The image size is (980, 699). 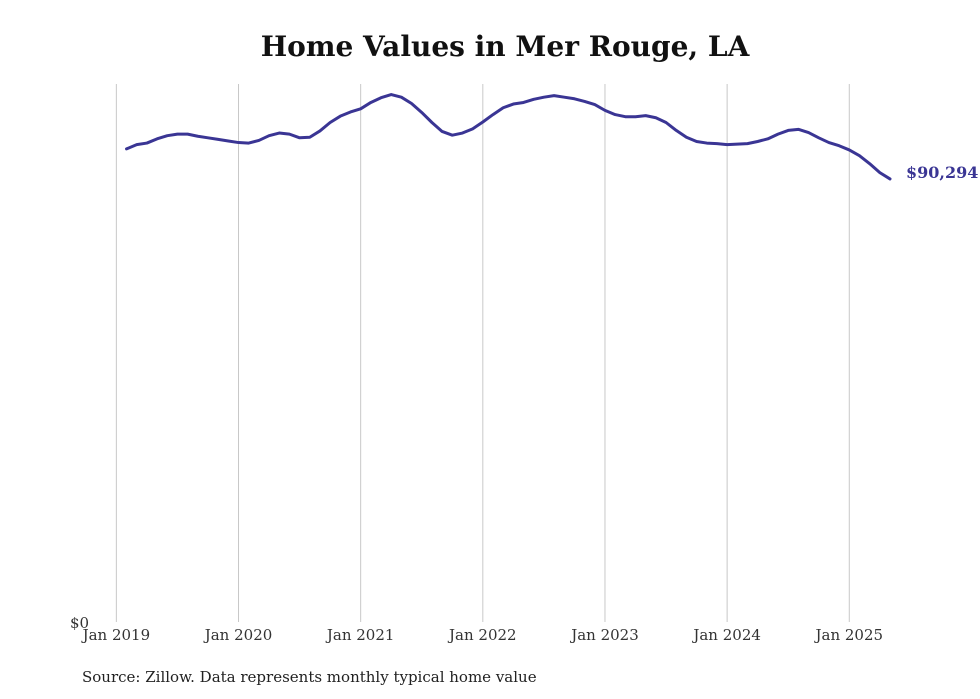 I want to click on series-line, so click(x=508, y=137).